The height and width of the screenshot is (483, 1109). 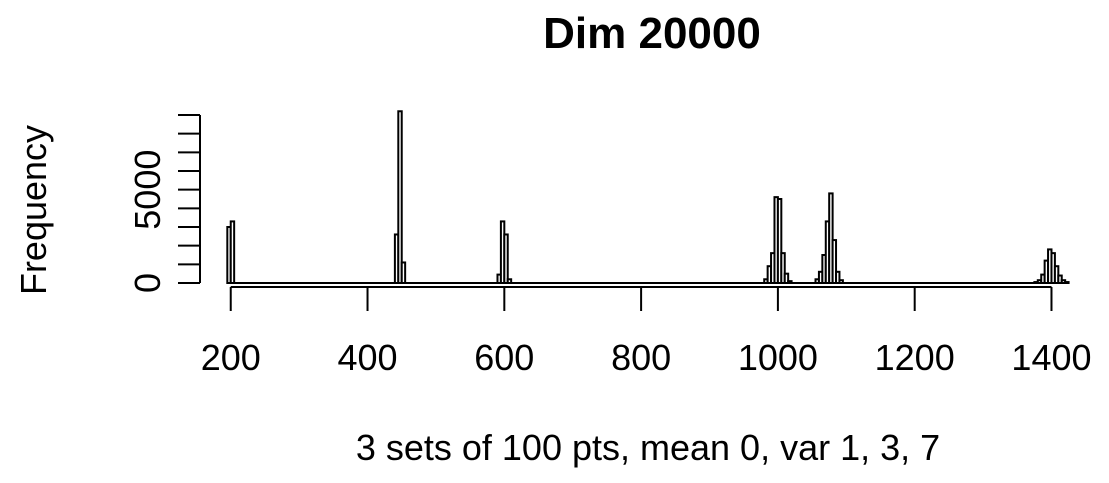 What do you see at coordinates (915, 357) in the screenshot?
I see `x-tick-label-5: 1200` at bounding box center [915, 357].